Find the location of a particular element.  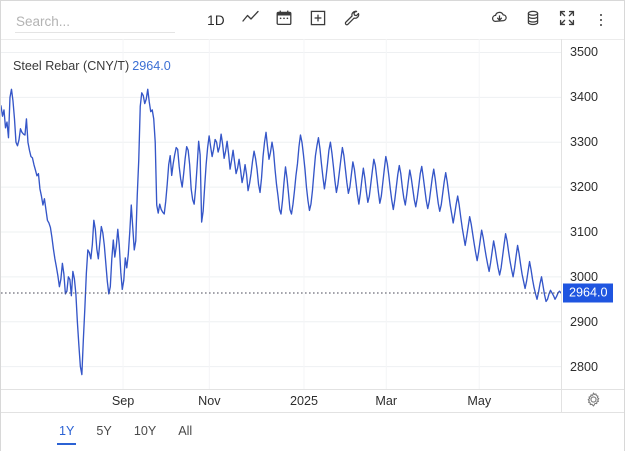

database-icon is located at coordinates (533, 20).